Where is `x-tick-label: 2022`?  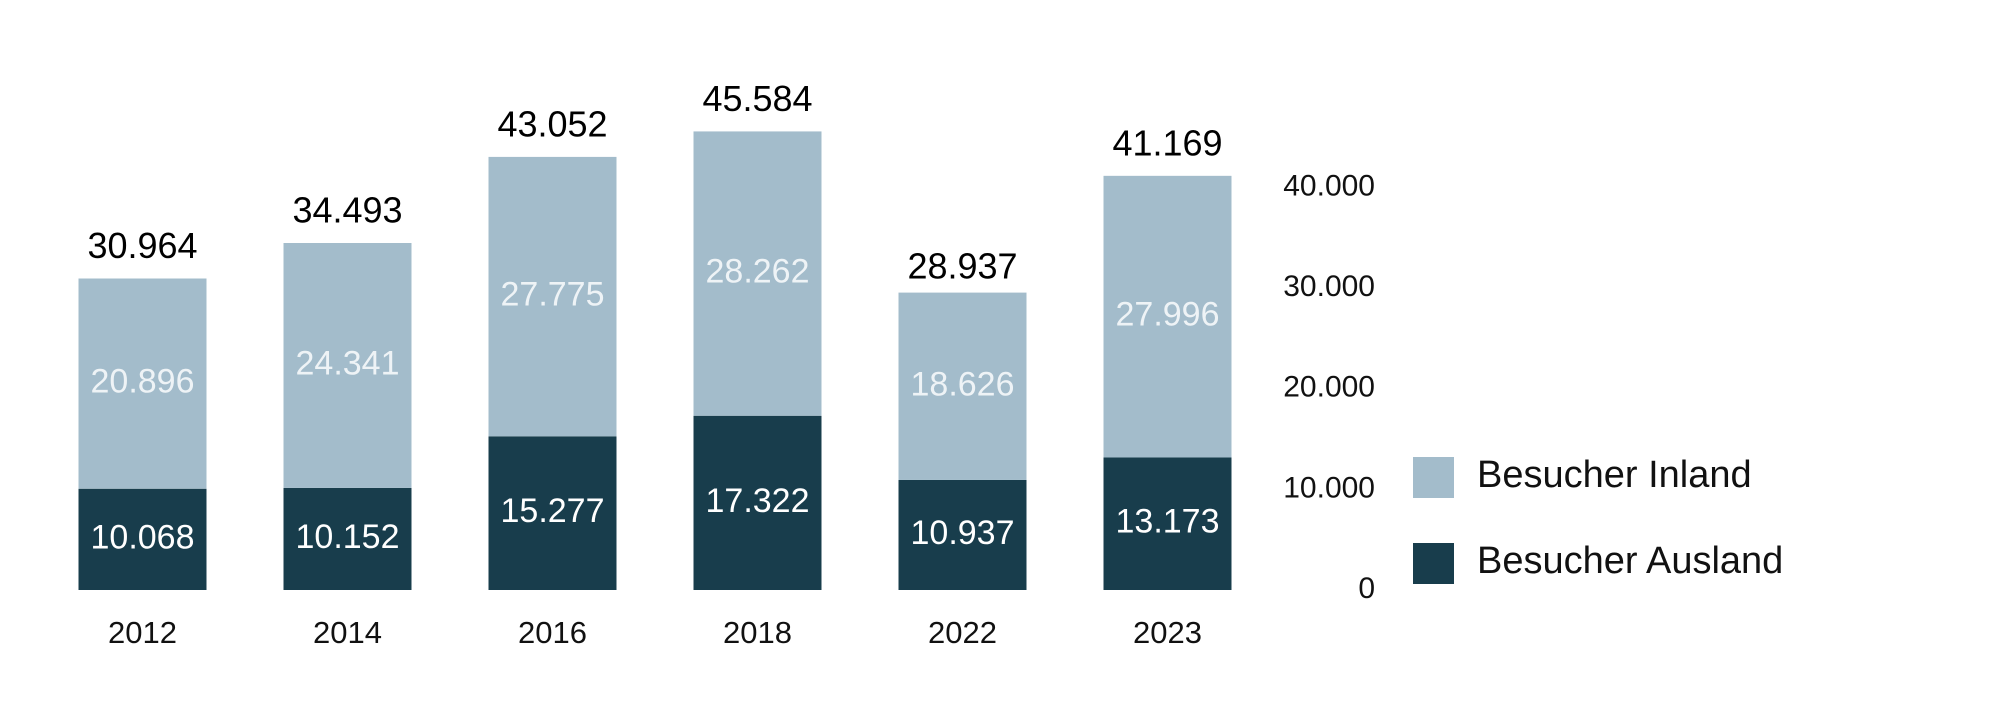 x-tick-label: 2022 is located at coordinates (962, 632).